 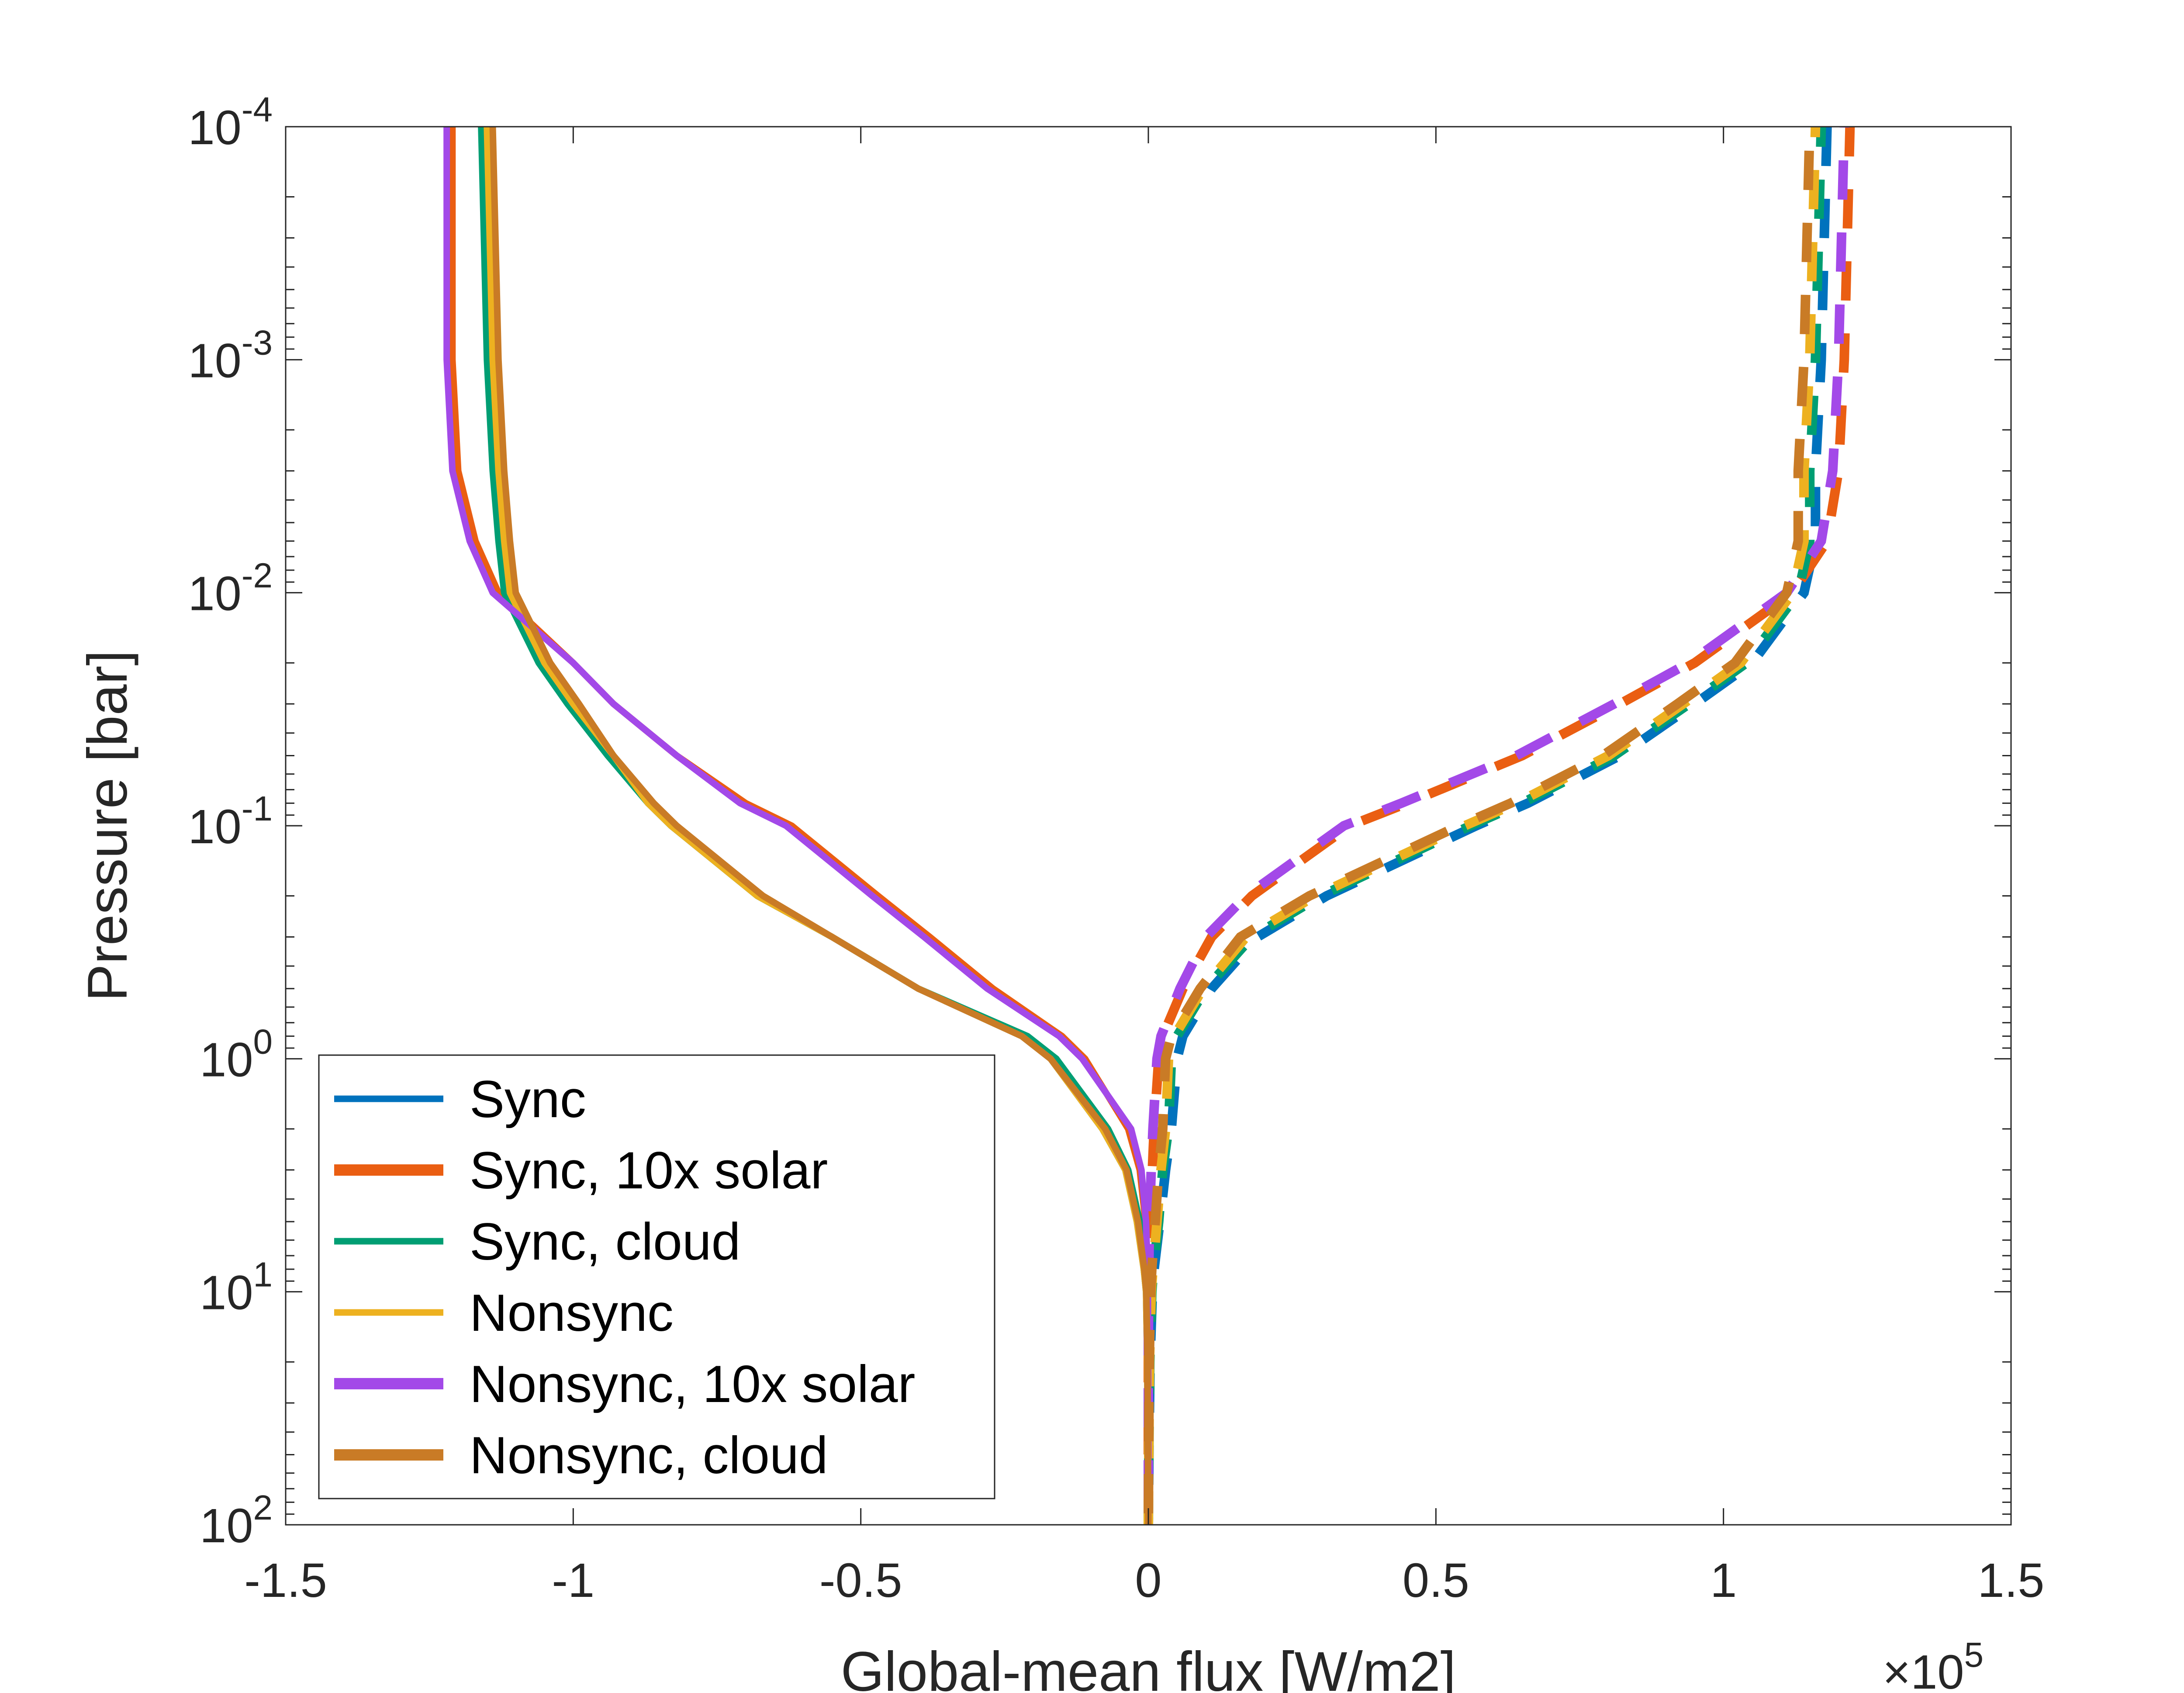 What do you see at coordinates (605, 1241) in the screenshot?
I see `legend-label: Sync, cloud` at bounding box center [605, 1241].